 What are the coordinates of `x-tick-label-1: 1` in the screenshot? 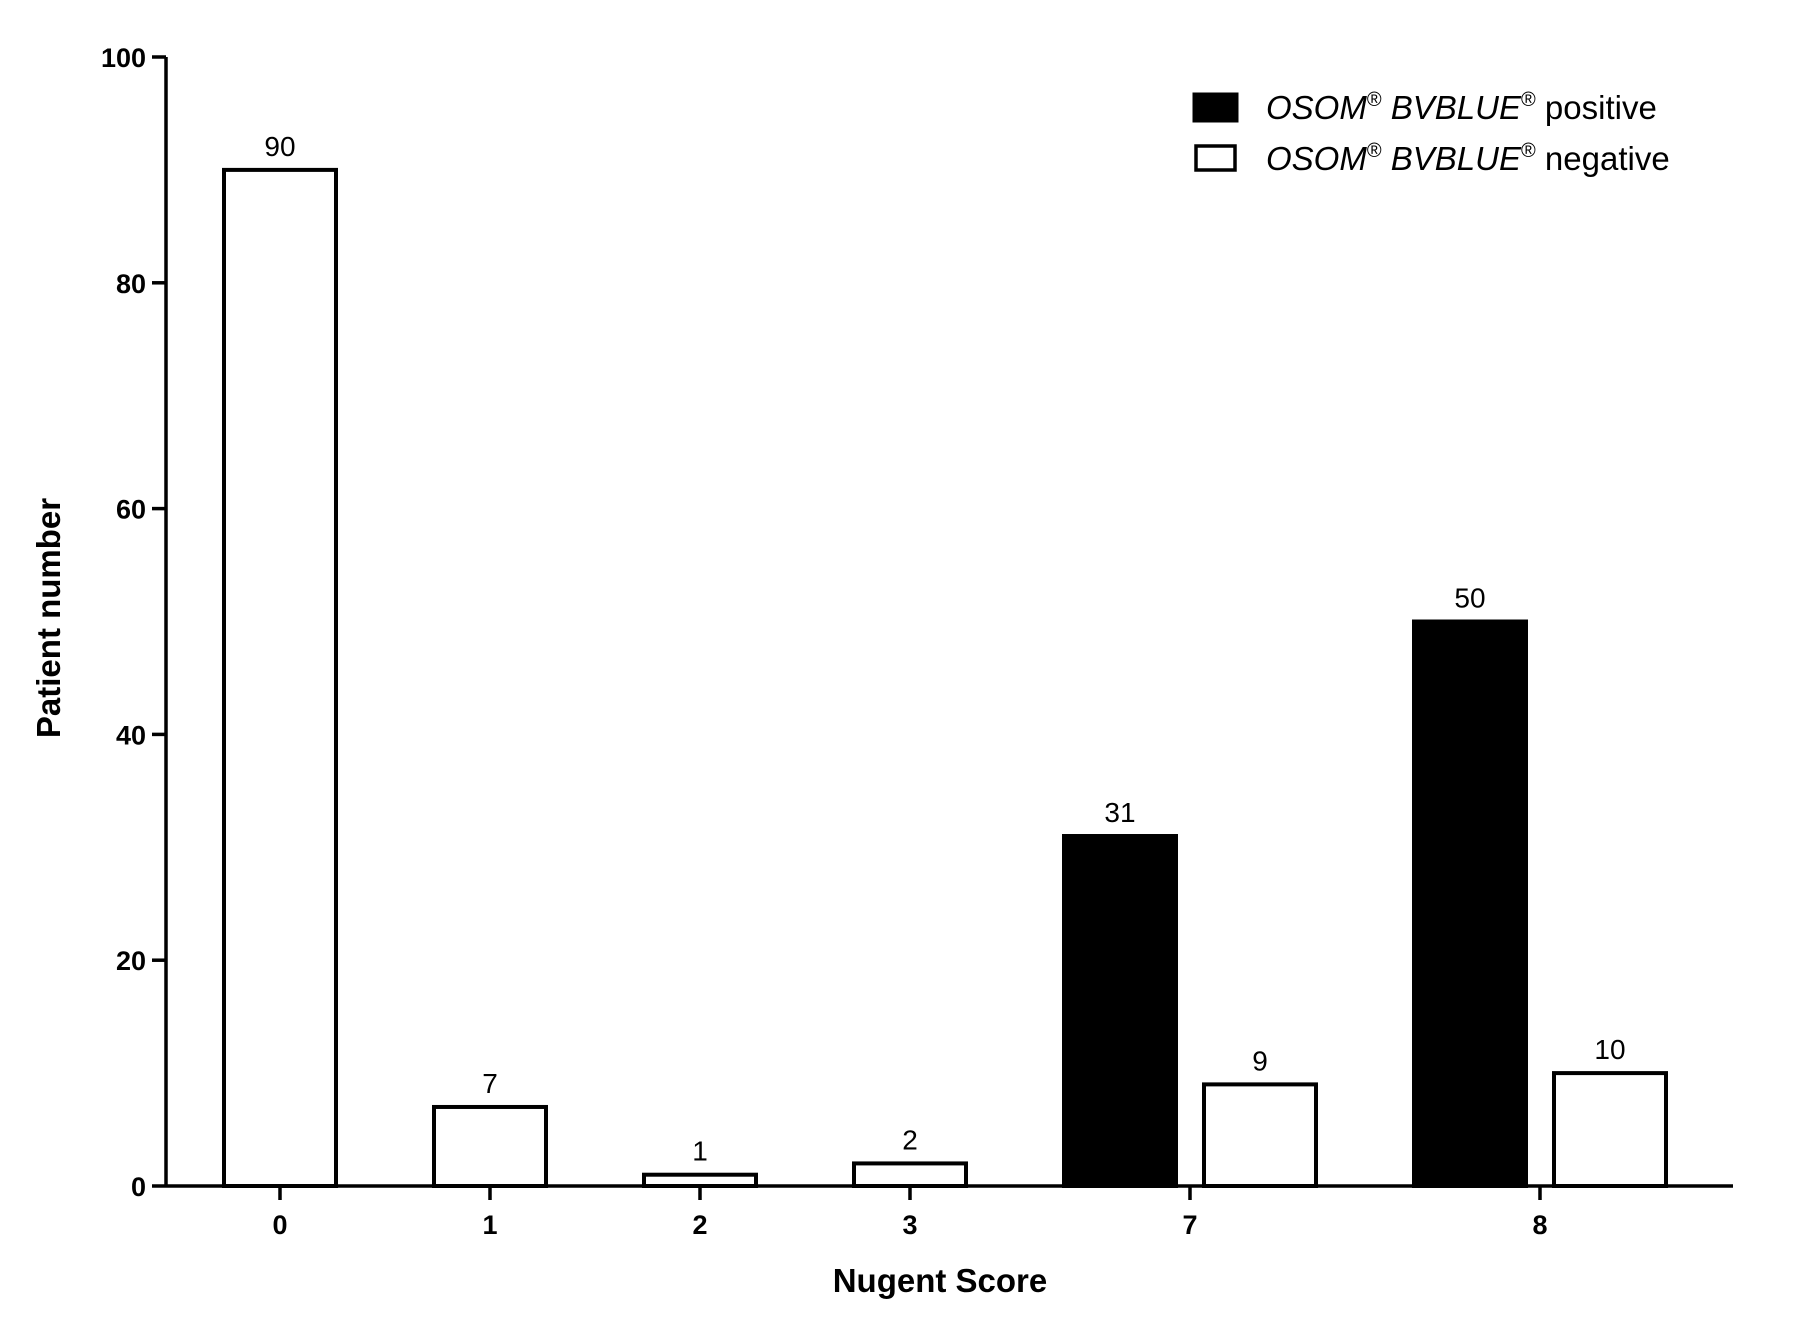 It's located at (489, 1225).